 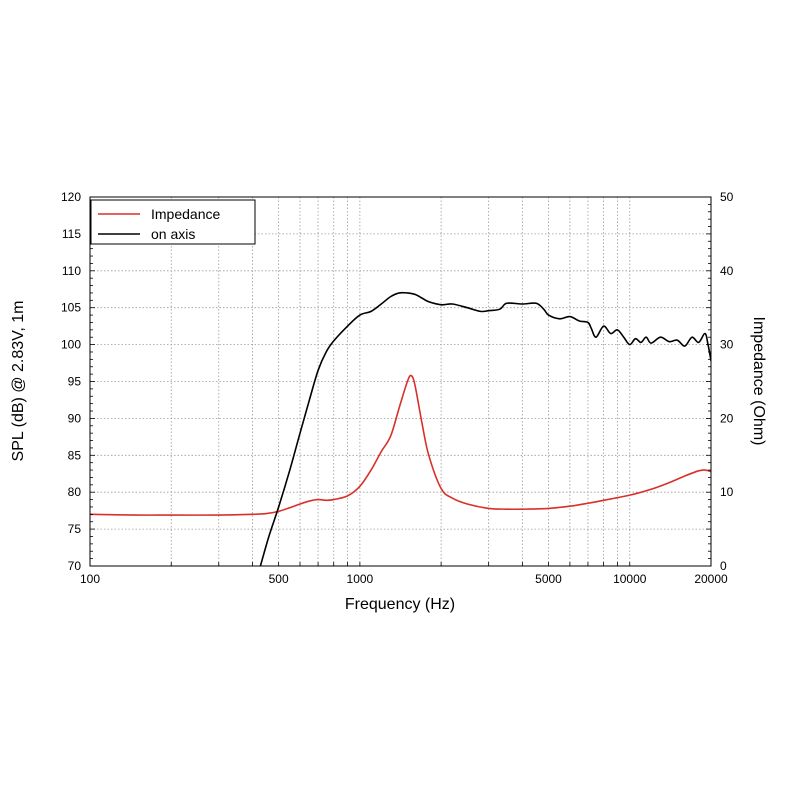 What do you see at coordinates (75, 418) in the screenshot?
I see `y-tick-label: 90` at bounding box center [75, 418].